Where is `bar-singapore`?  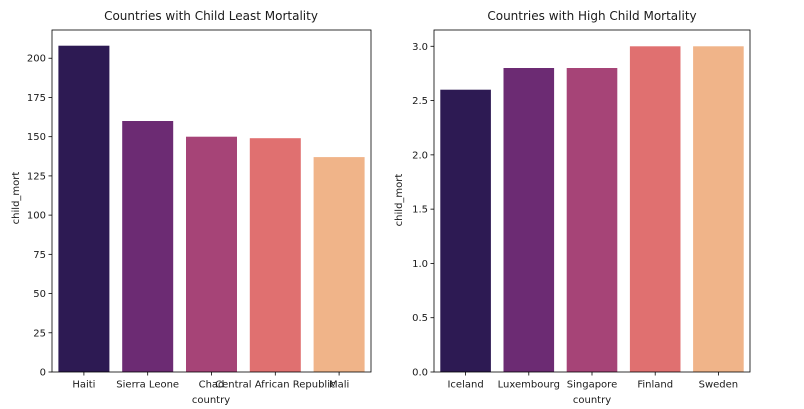 bar-singapore is located at coordinates (592, 220).